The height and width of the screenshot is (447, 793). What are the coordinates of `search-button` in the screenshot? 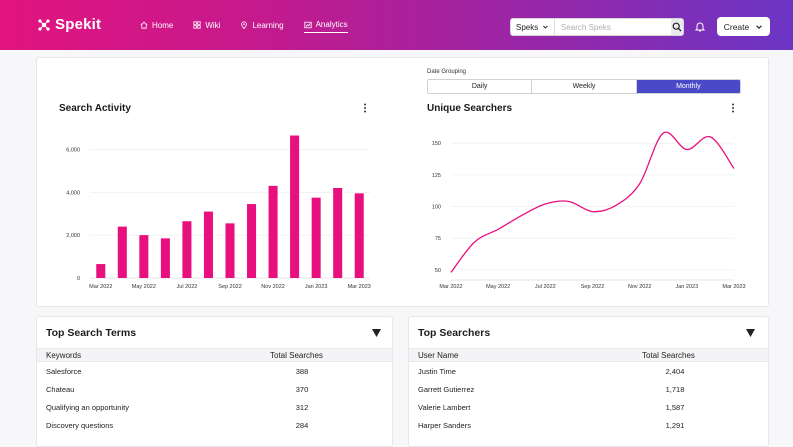 It's located at (677, 27).